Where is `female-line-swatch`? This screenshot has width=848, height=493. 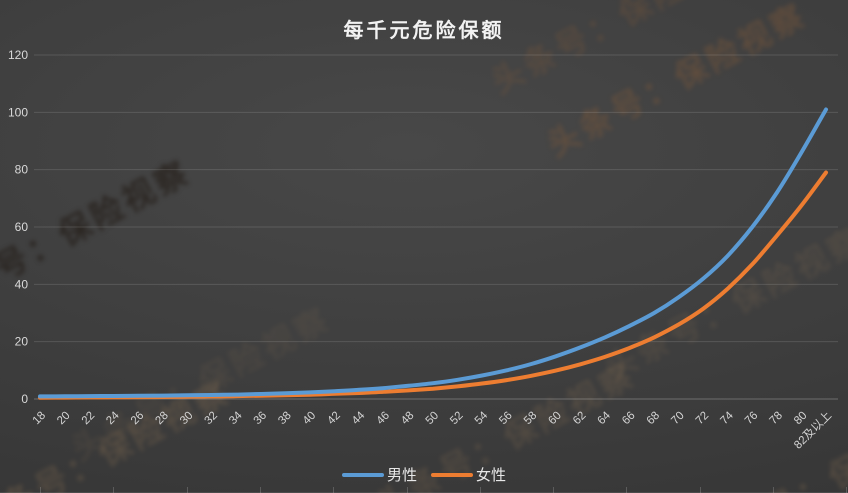 female-line-swatch is located at coordinates (452, 474).